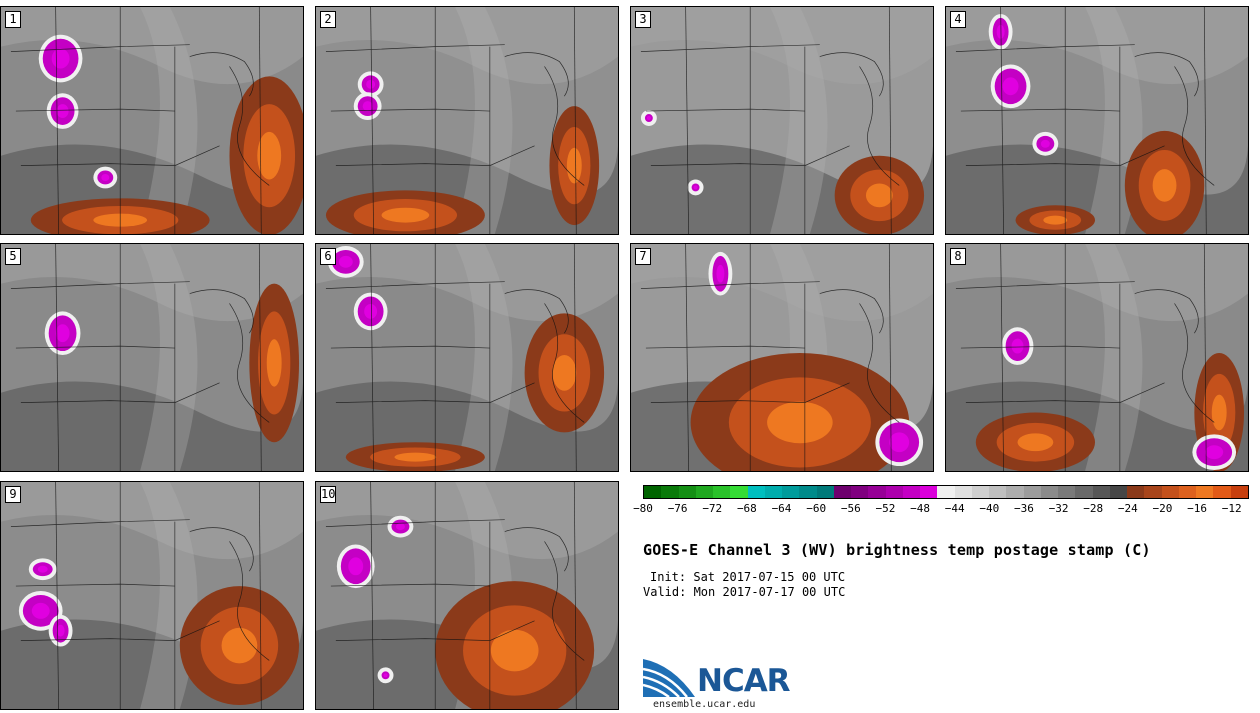  I want to click on forecast-panel: 4, so click(1097, 120).